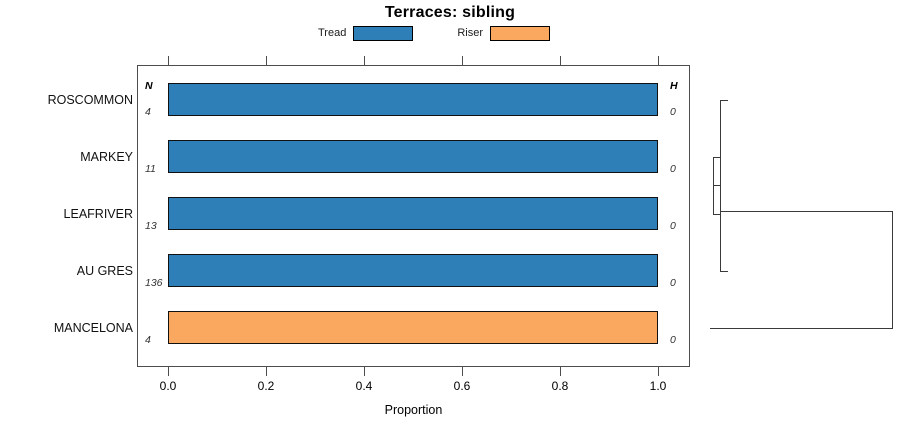  What do you see at coordinates (674, 86) in the screenshot?
I see `column-header-h: H` at bounding box center [674, 86].